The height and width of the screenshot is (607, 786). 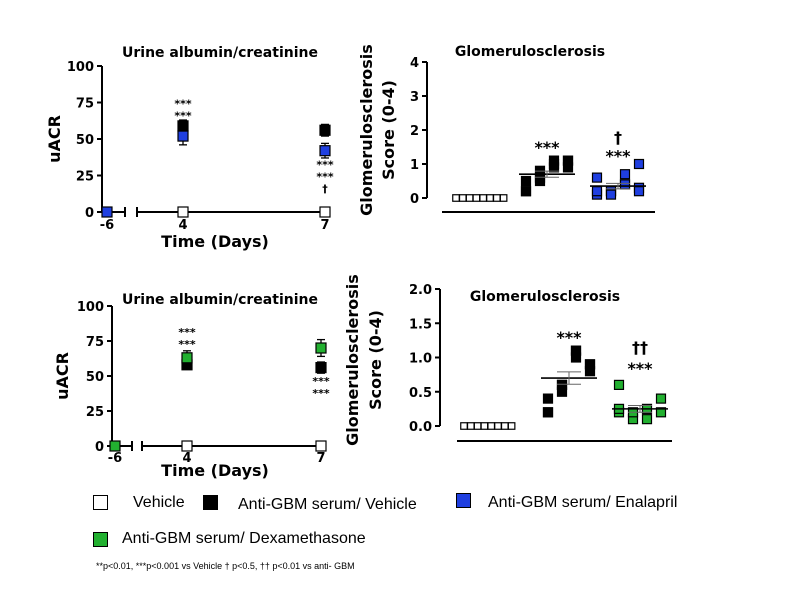 What do you see at coordinates (420, 290) in the screenshot?
I see `y-tick-label: 2.0` at bounding box center [420, 290].